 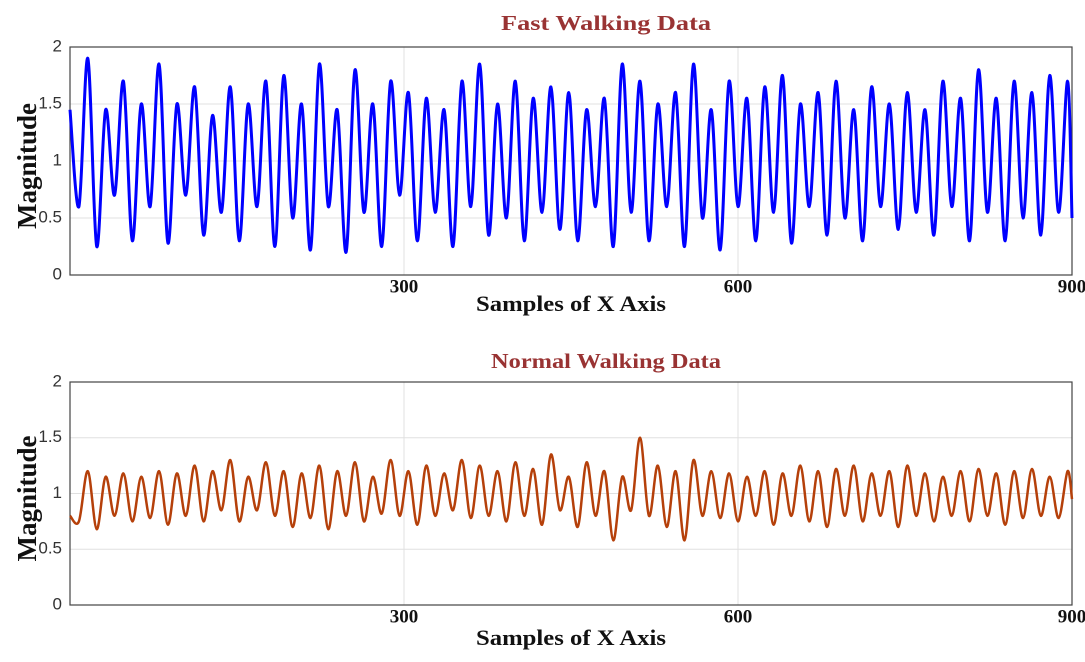 What do you see at coordinates (606, 23) in the screenshot?
I see `chart-title: Fast Walking Data` at bounding box center [606, 23].